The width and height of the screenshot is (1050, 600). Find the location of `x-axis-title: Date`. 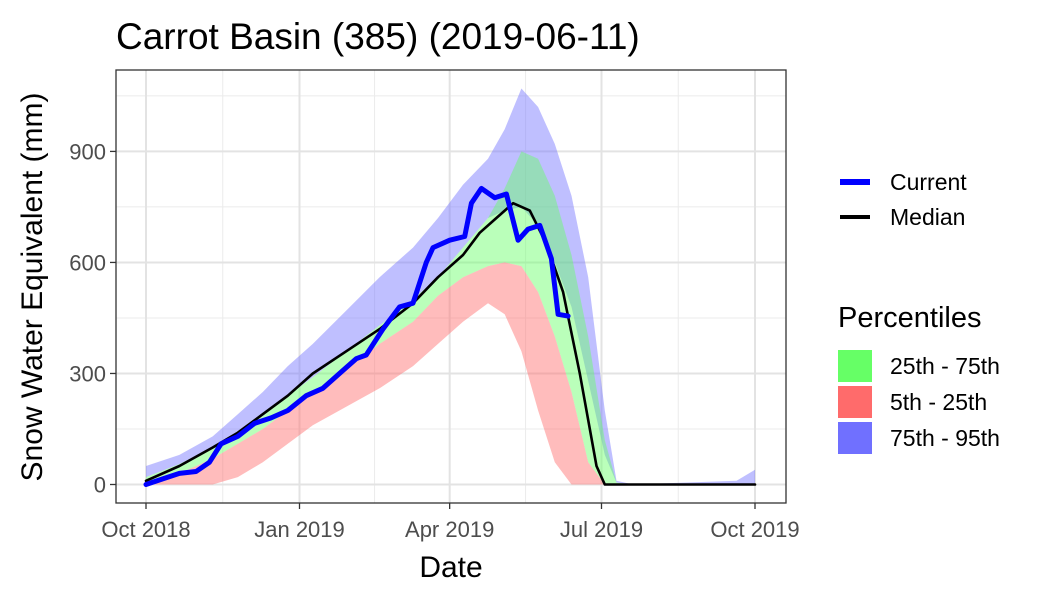

x-axis-title: Date is located at coordinates (450, 567).